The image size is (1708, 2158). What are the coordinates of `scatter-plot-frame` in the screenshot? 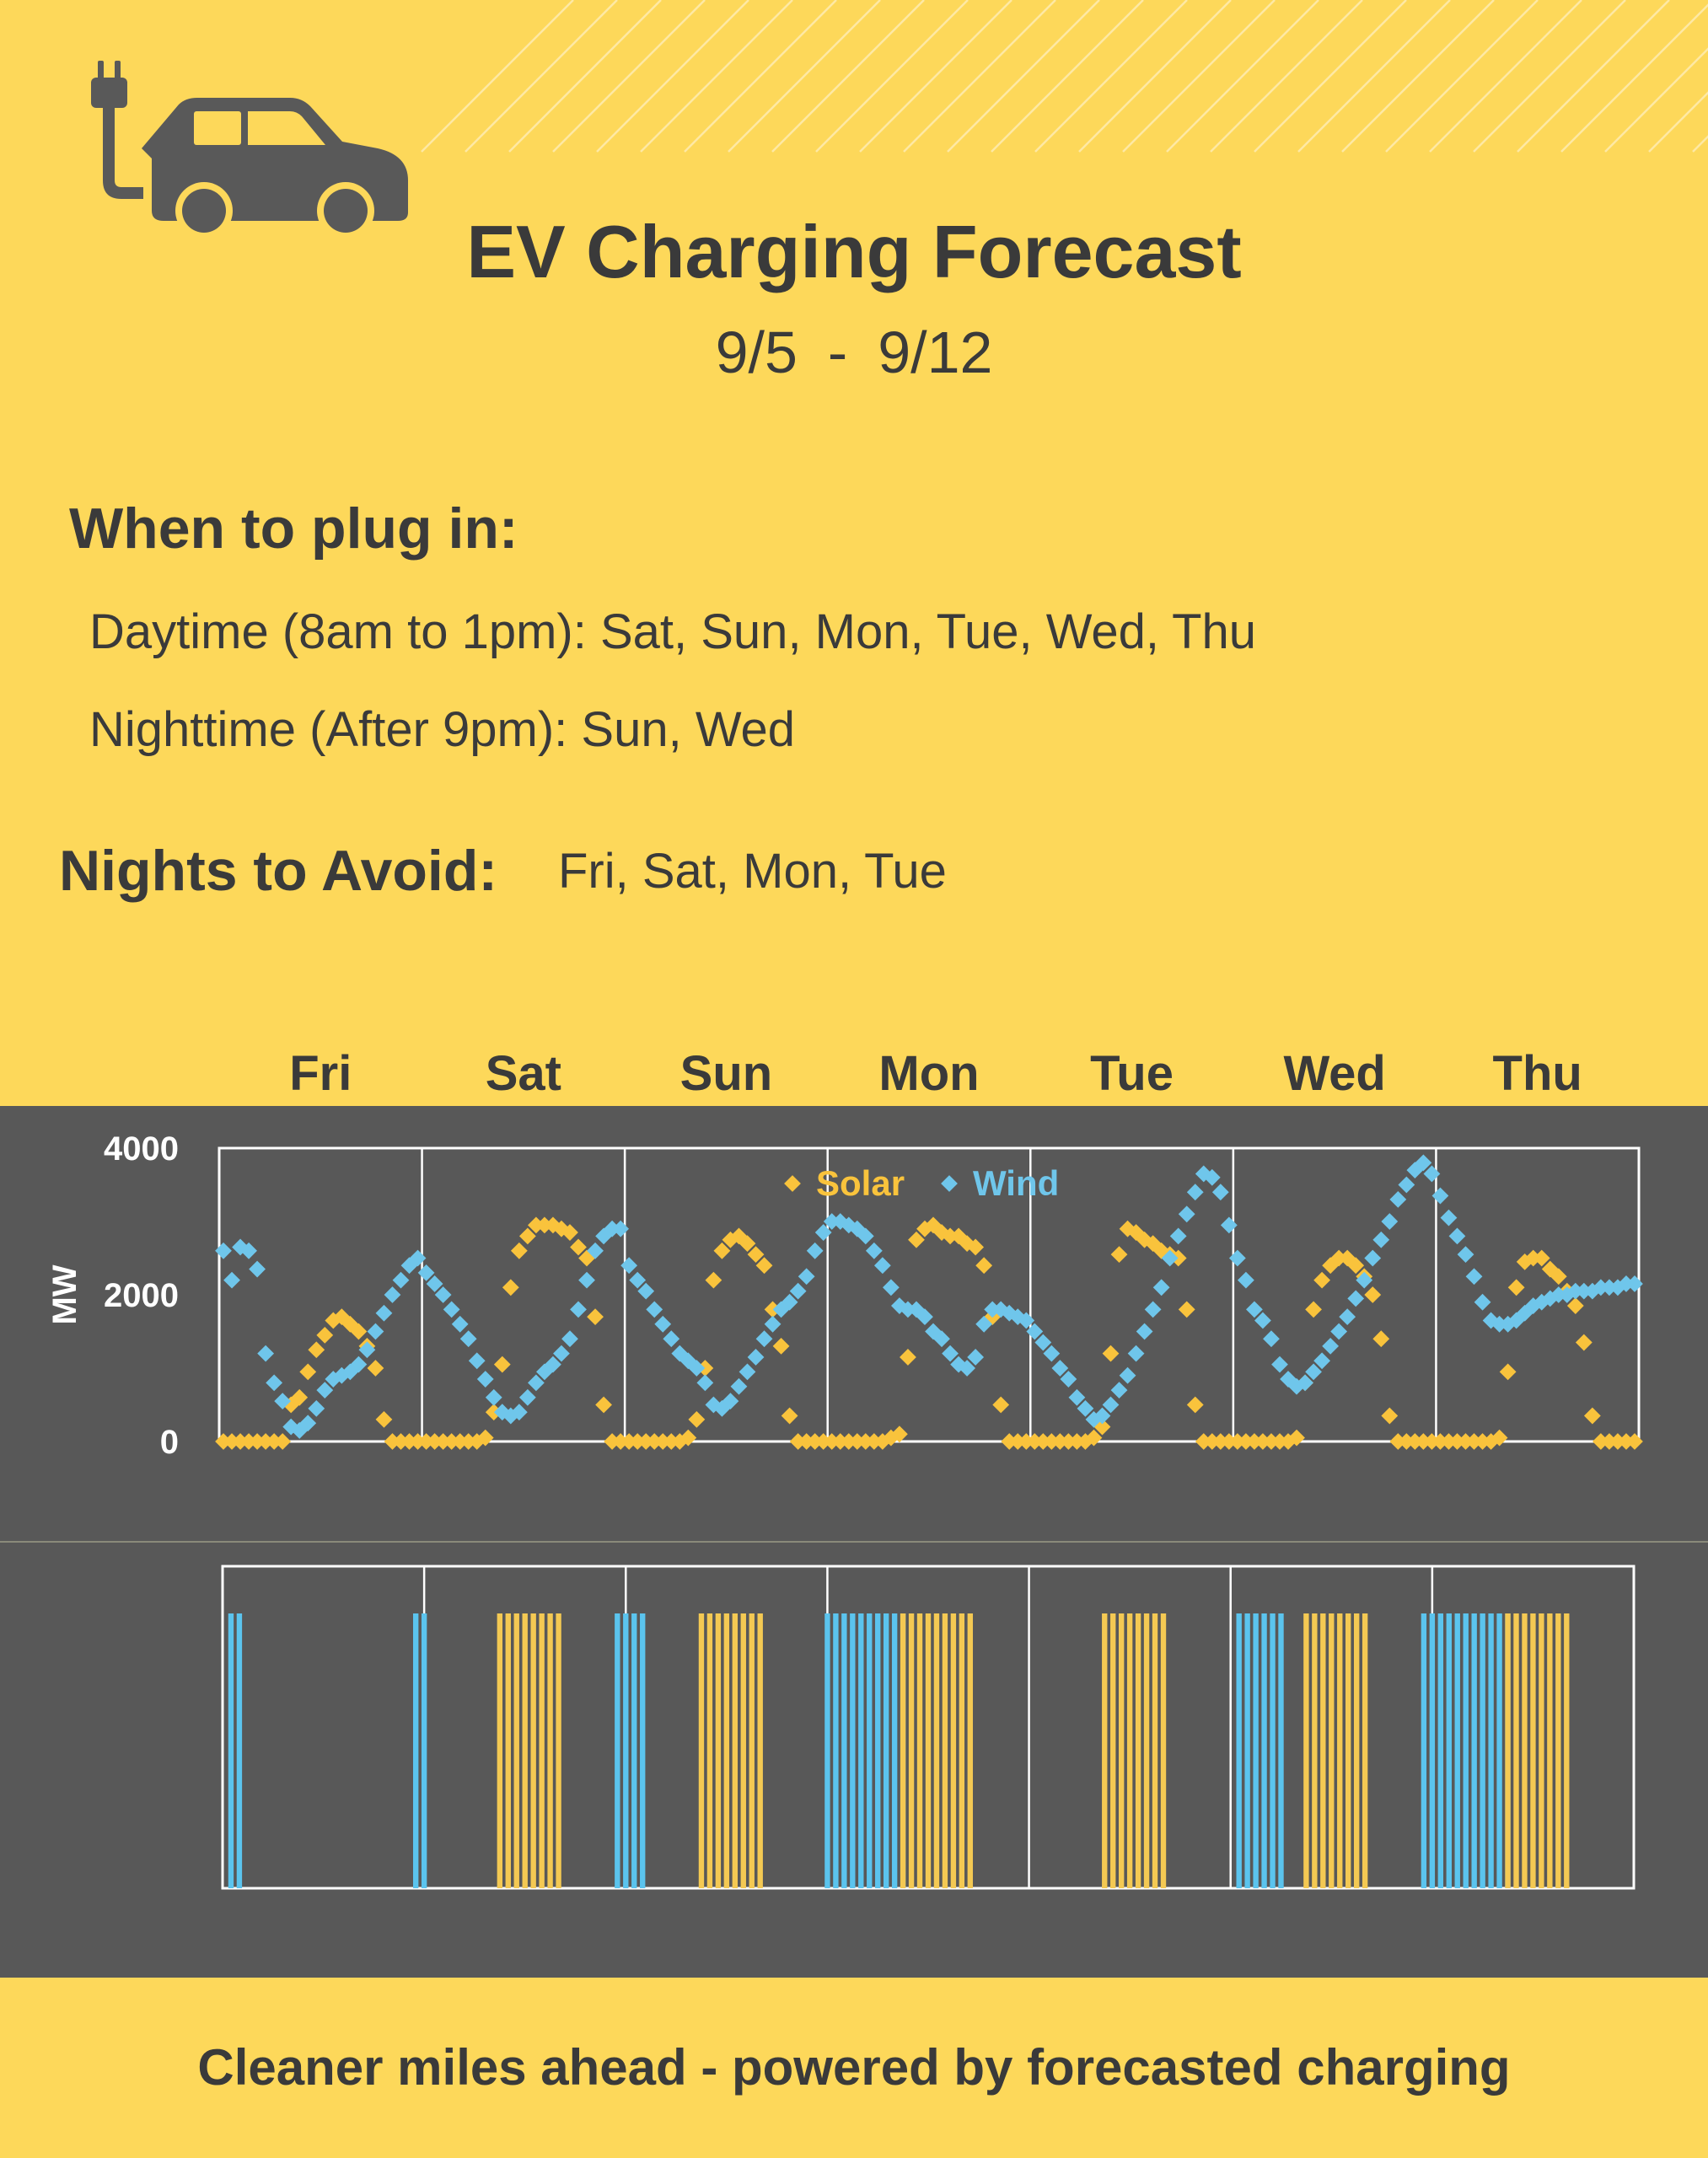 It's located at (929, 1294).